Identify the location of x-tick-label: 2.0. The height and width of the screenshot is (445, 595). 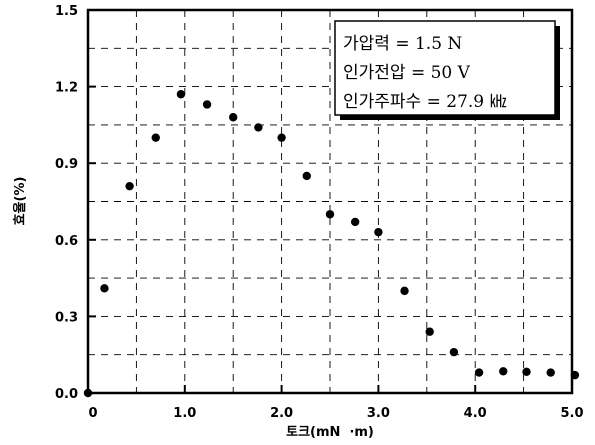
(281, 413).